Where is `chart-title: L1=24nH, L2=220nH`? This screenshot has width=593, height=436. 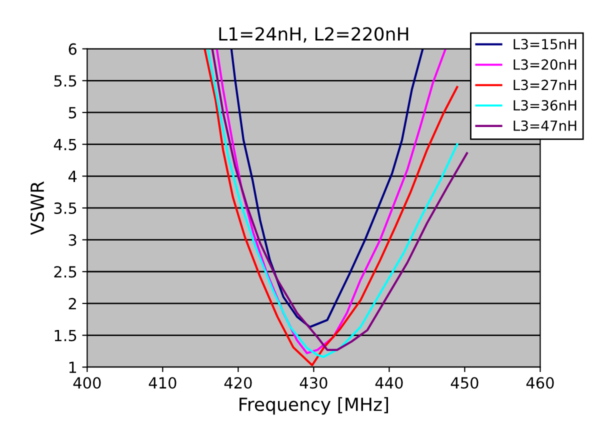
chart-title: L1=24nH, L2=220nH is located at coordinates (313, 35).